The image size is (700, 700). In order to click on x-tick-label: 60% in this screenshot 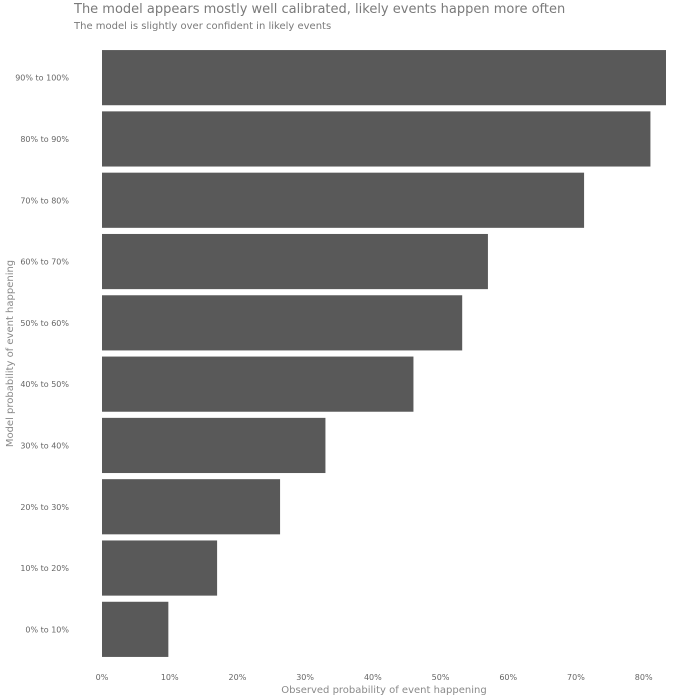, I will do `click(508, 677)`.